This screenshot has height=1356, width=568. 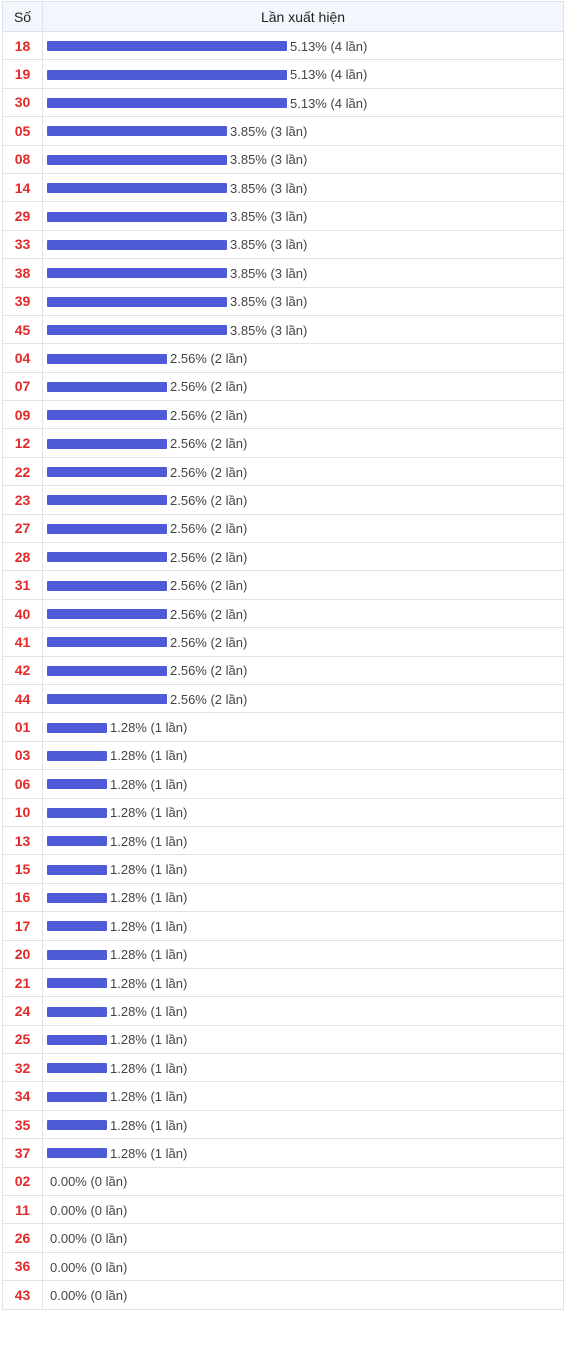 What do you see at coordinates (22, 585) in the screenshot?
I see `lottery-number: 31` at bounding box center [22, 585].